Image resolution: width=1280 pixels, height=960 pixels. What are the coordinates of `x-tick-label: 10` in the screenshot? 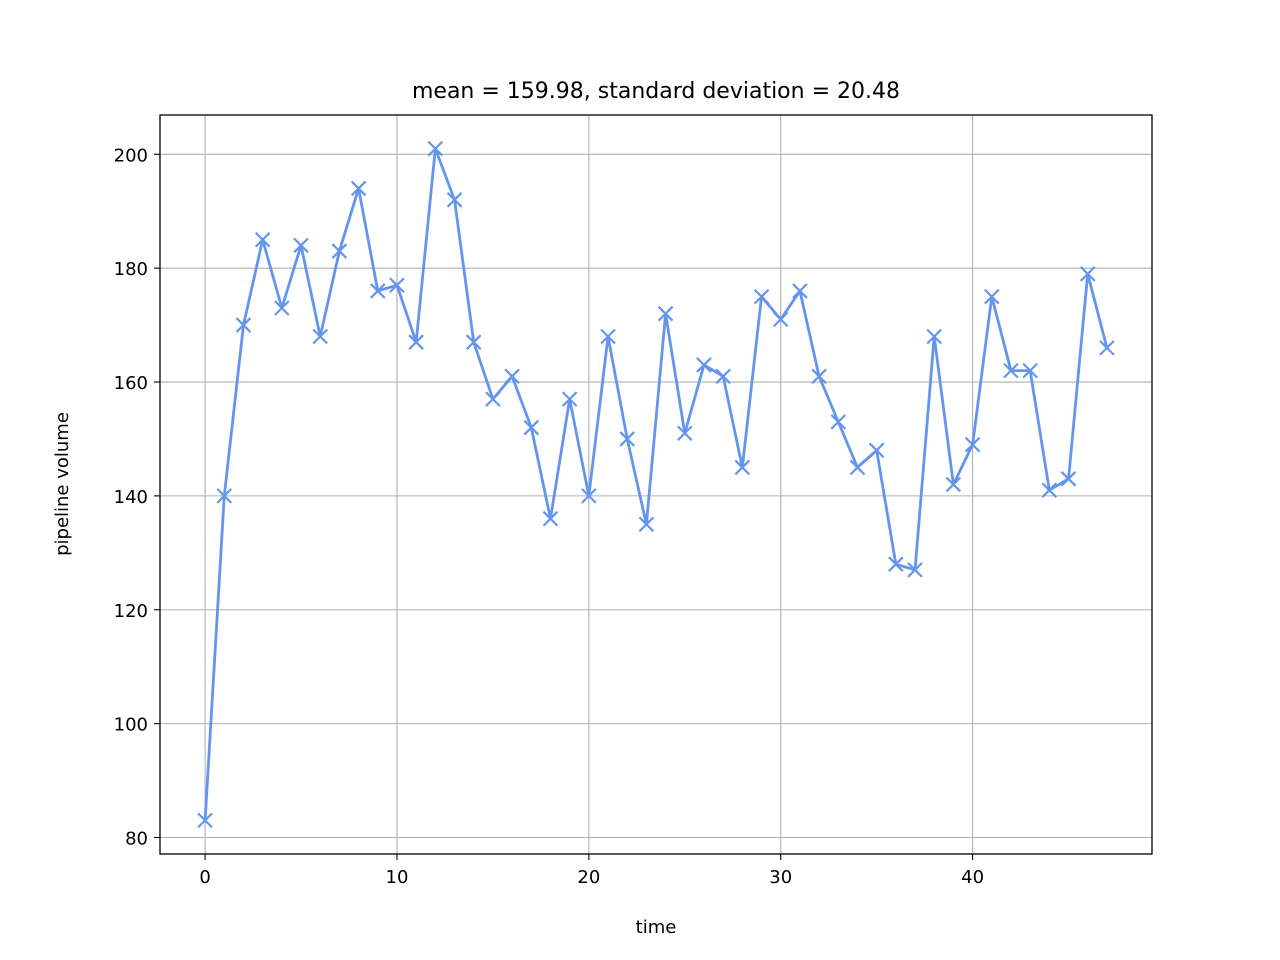 It's located at (397, 877).